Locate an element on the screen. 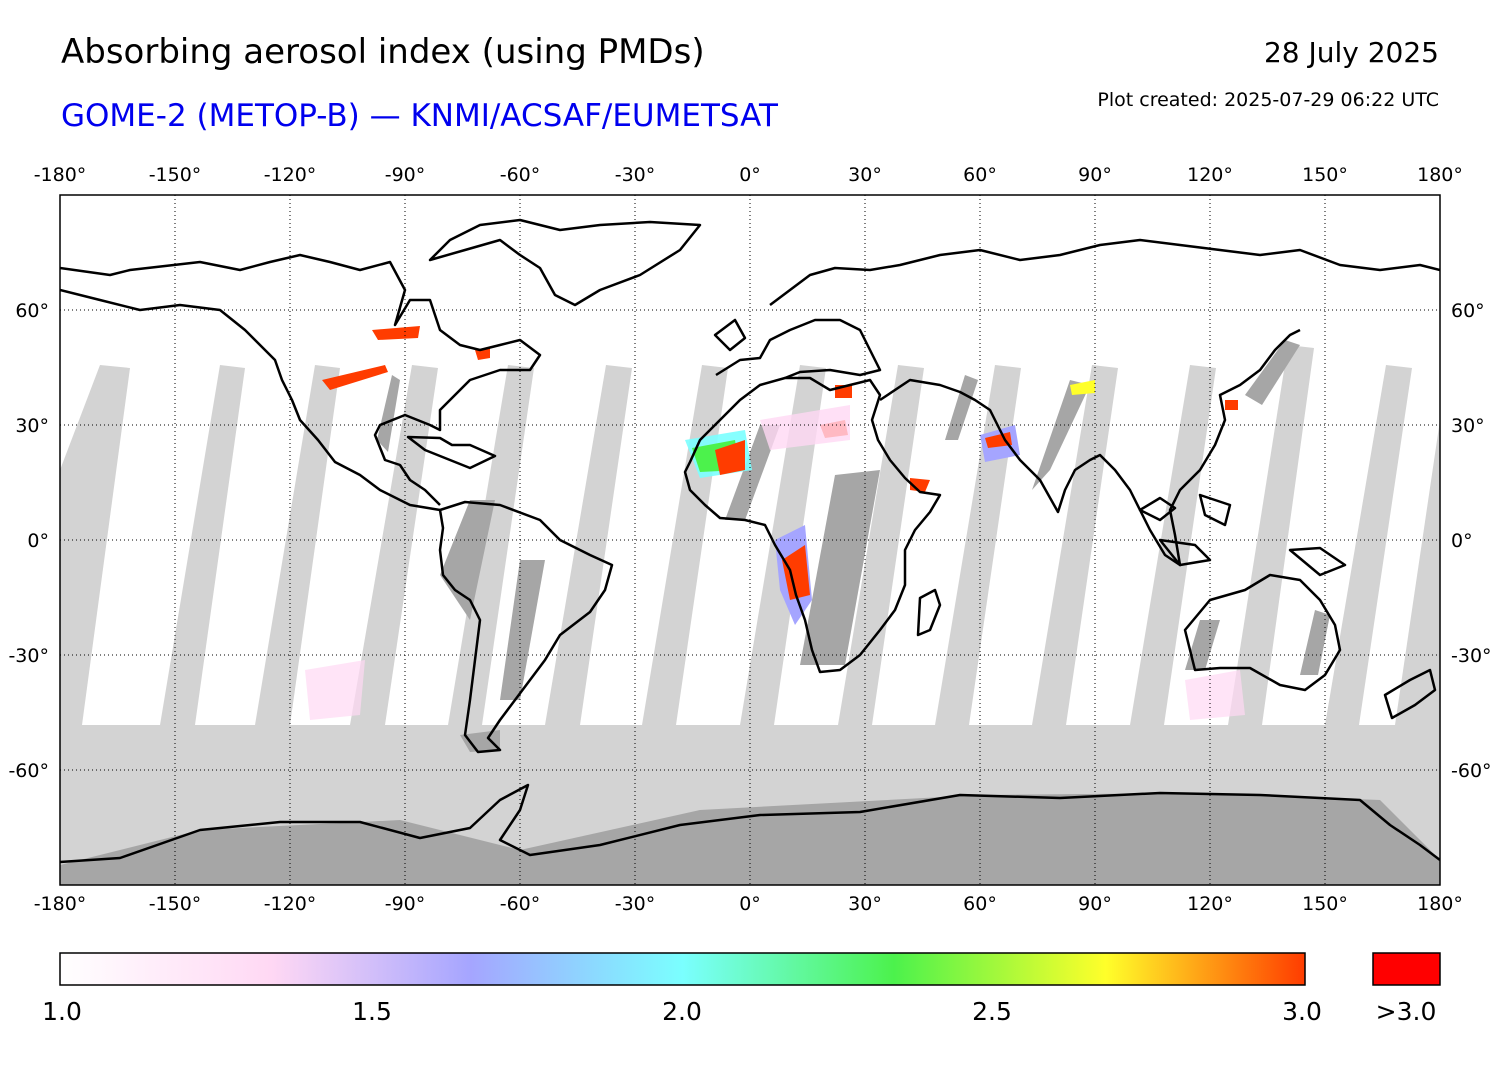 Image resolution: width=1500 pixels, height=1065 pixels. colorbar-over-label: >3.0 is located at coordinates (1406, 1011).